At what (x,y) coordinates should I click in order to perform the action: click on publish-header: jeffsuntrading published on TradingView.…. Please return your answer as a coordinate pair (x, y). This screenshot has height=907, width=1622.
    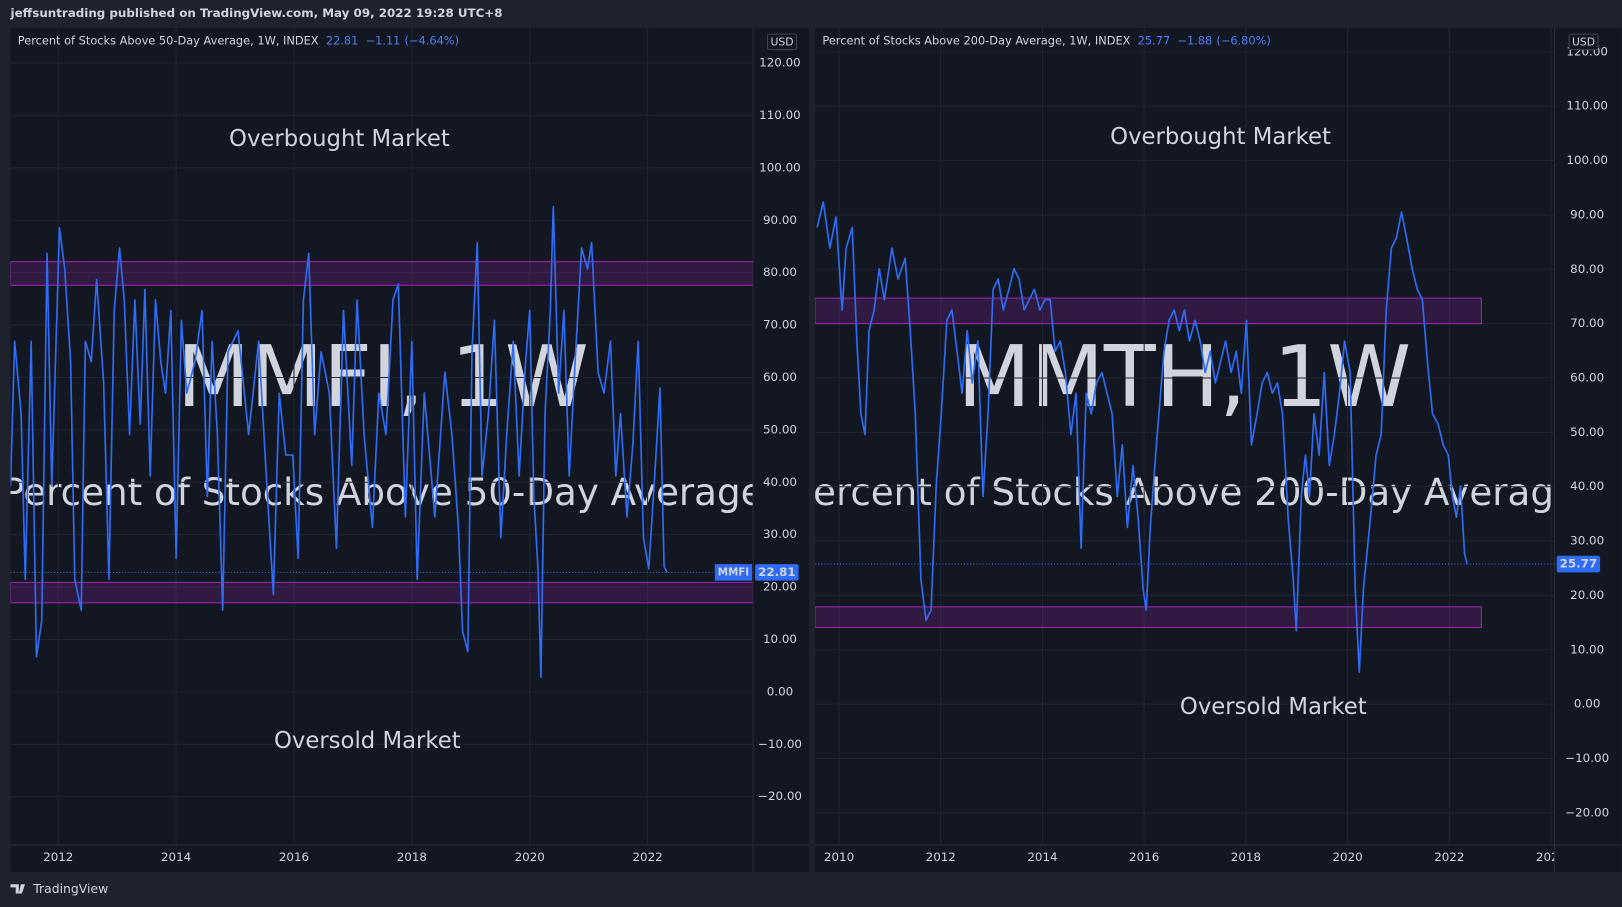
    Looking at the image, I should click on (256, 13).